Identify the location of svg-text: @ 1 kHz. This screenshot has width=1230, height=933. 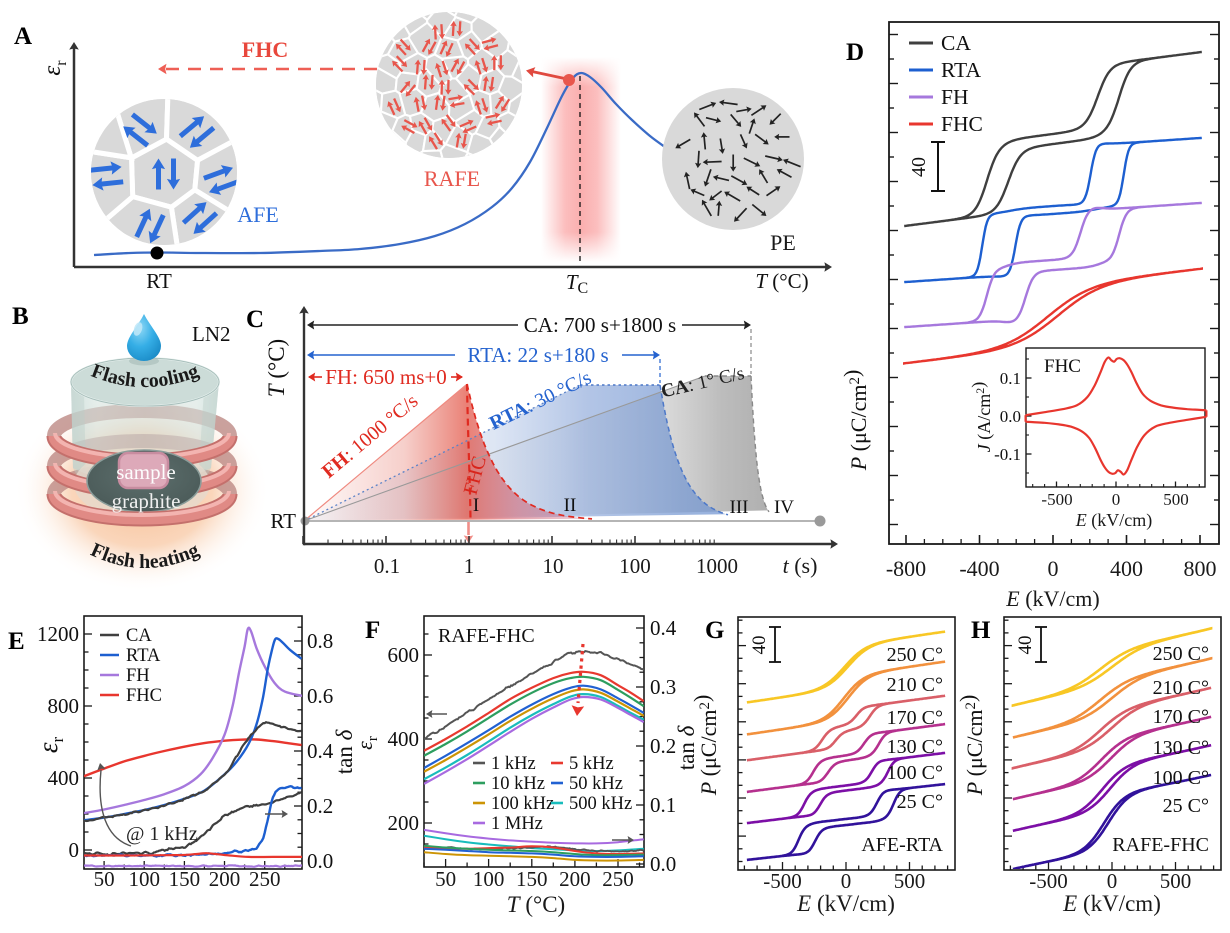
(162, 834).